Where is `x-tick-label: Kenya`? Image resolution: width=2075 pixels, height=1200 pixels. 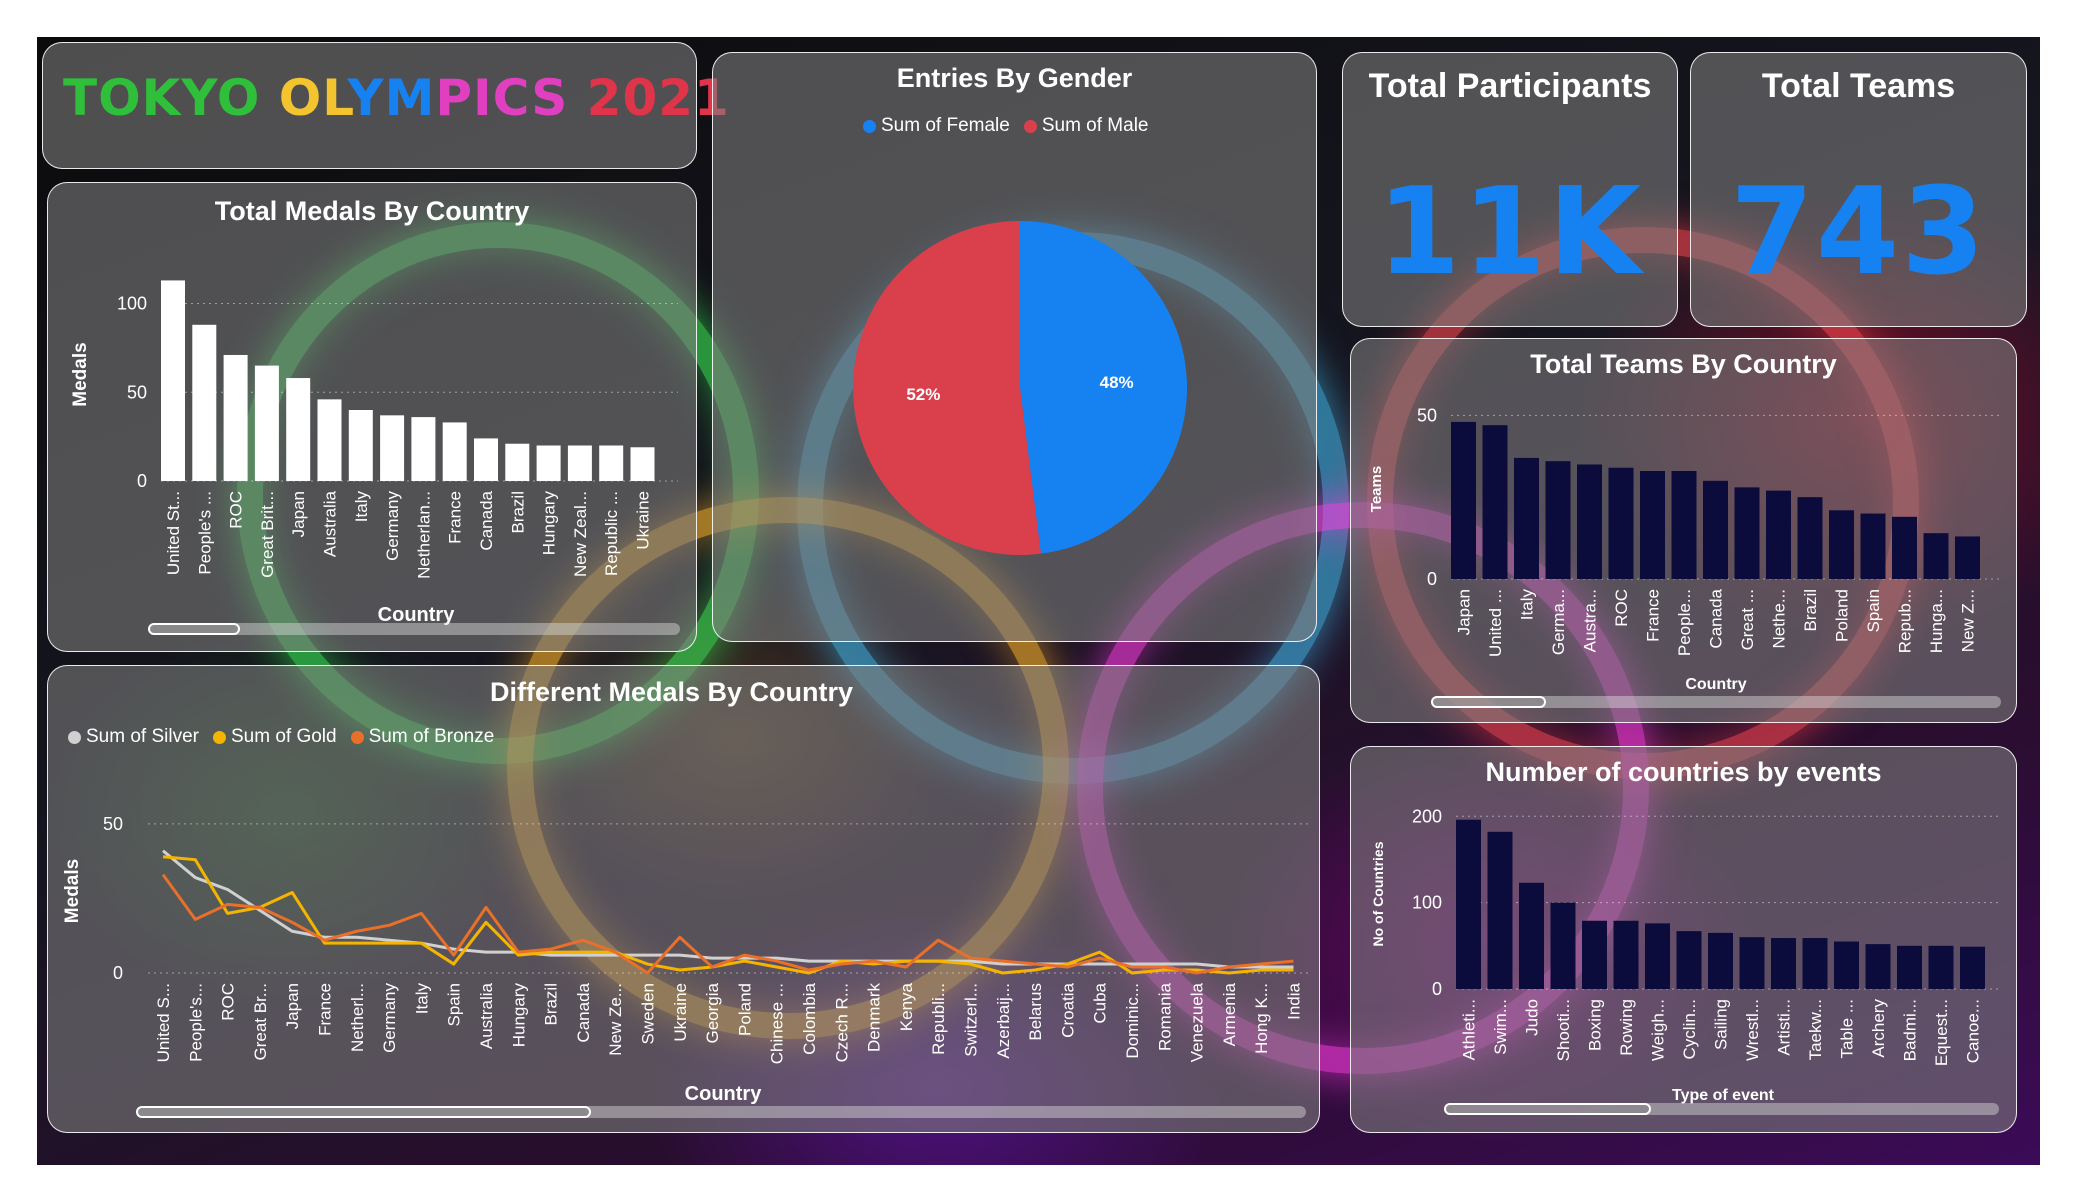
x-tick-label: Kenya is located at coordinates (906, 1006).